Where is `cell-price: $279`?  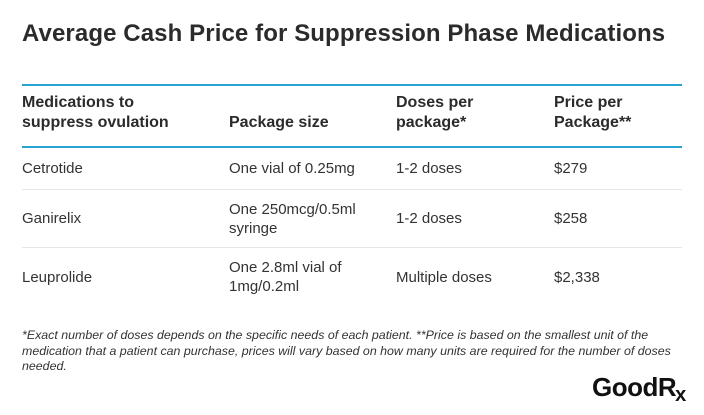
cell-price: $279 is located at coordinates (571, 168).